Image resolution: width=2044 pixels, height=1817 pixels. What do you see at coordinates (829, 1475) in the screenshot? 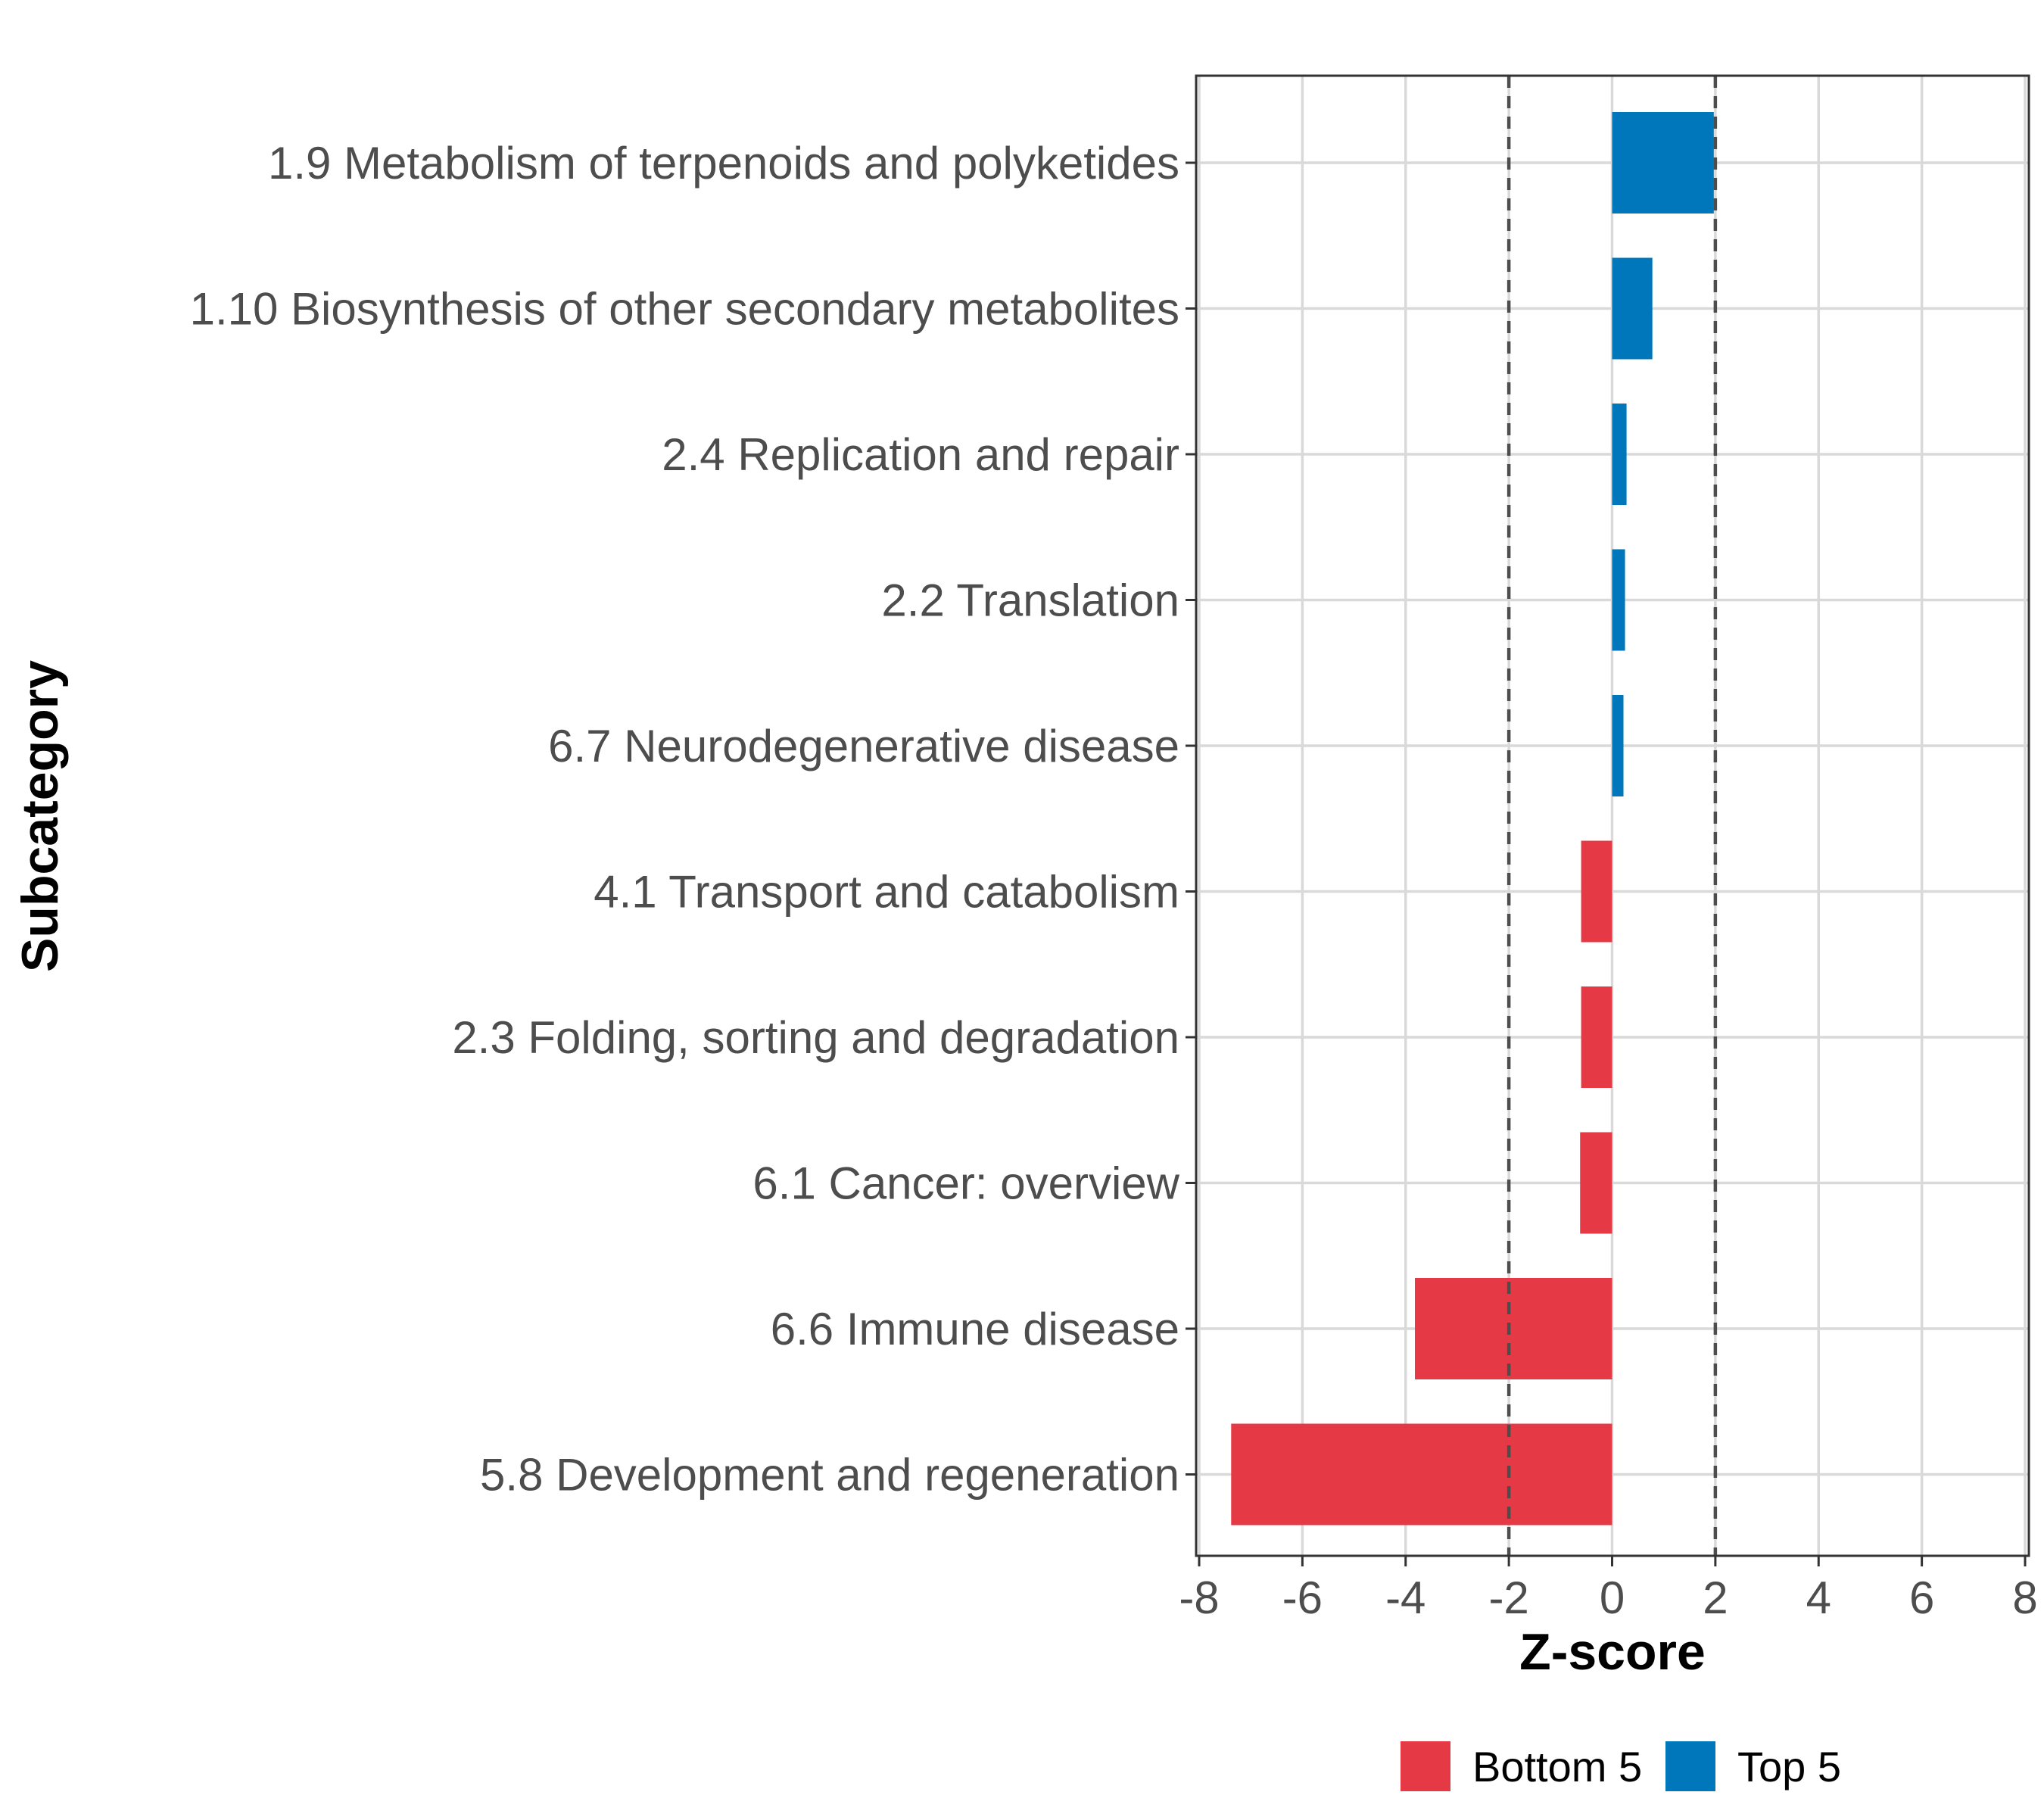
I see `category-label: 5.8 Development and regeneration` at bounding box center [829, 1475].